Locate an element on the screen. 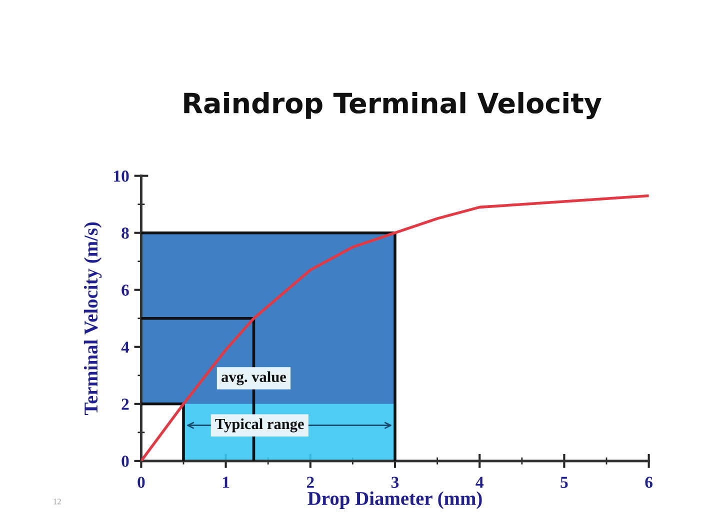  ref-line-label: avg. value is located at coordinates (254, 378).